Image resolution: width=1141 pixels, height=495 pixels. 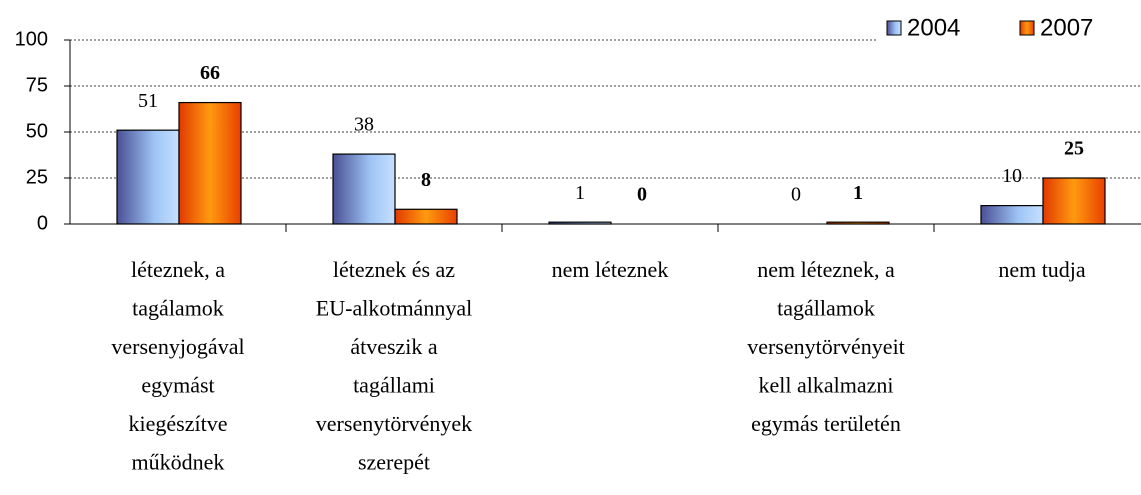 I want to click on value-label: 51, so click(x=148, y=101).